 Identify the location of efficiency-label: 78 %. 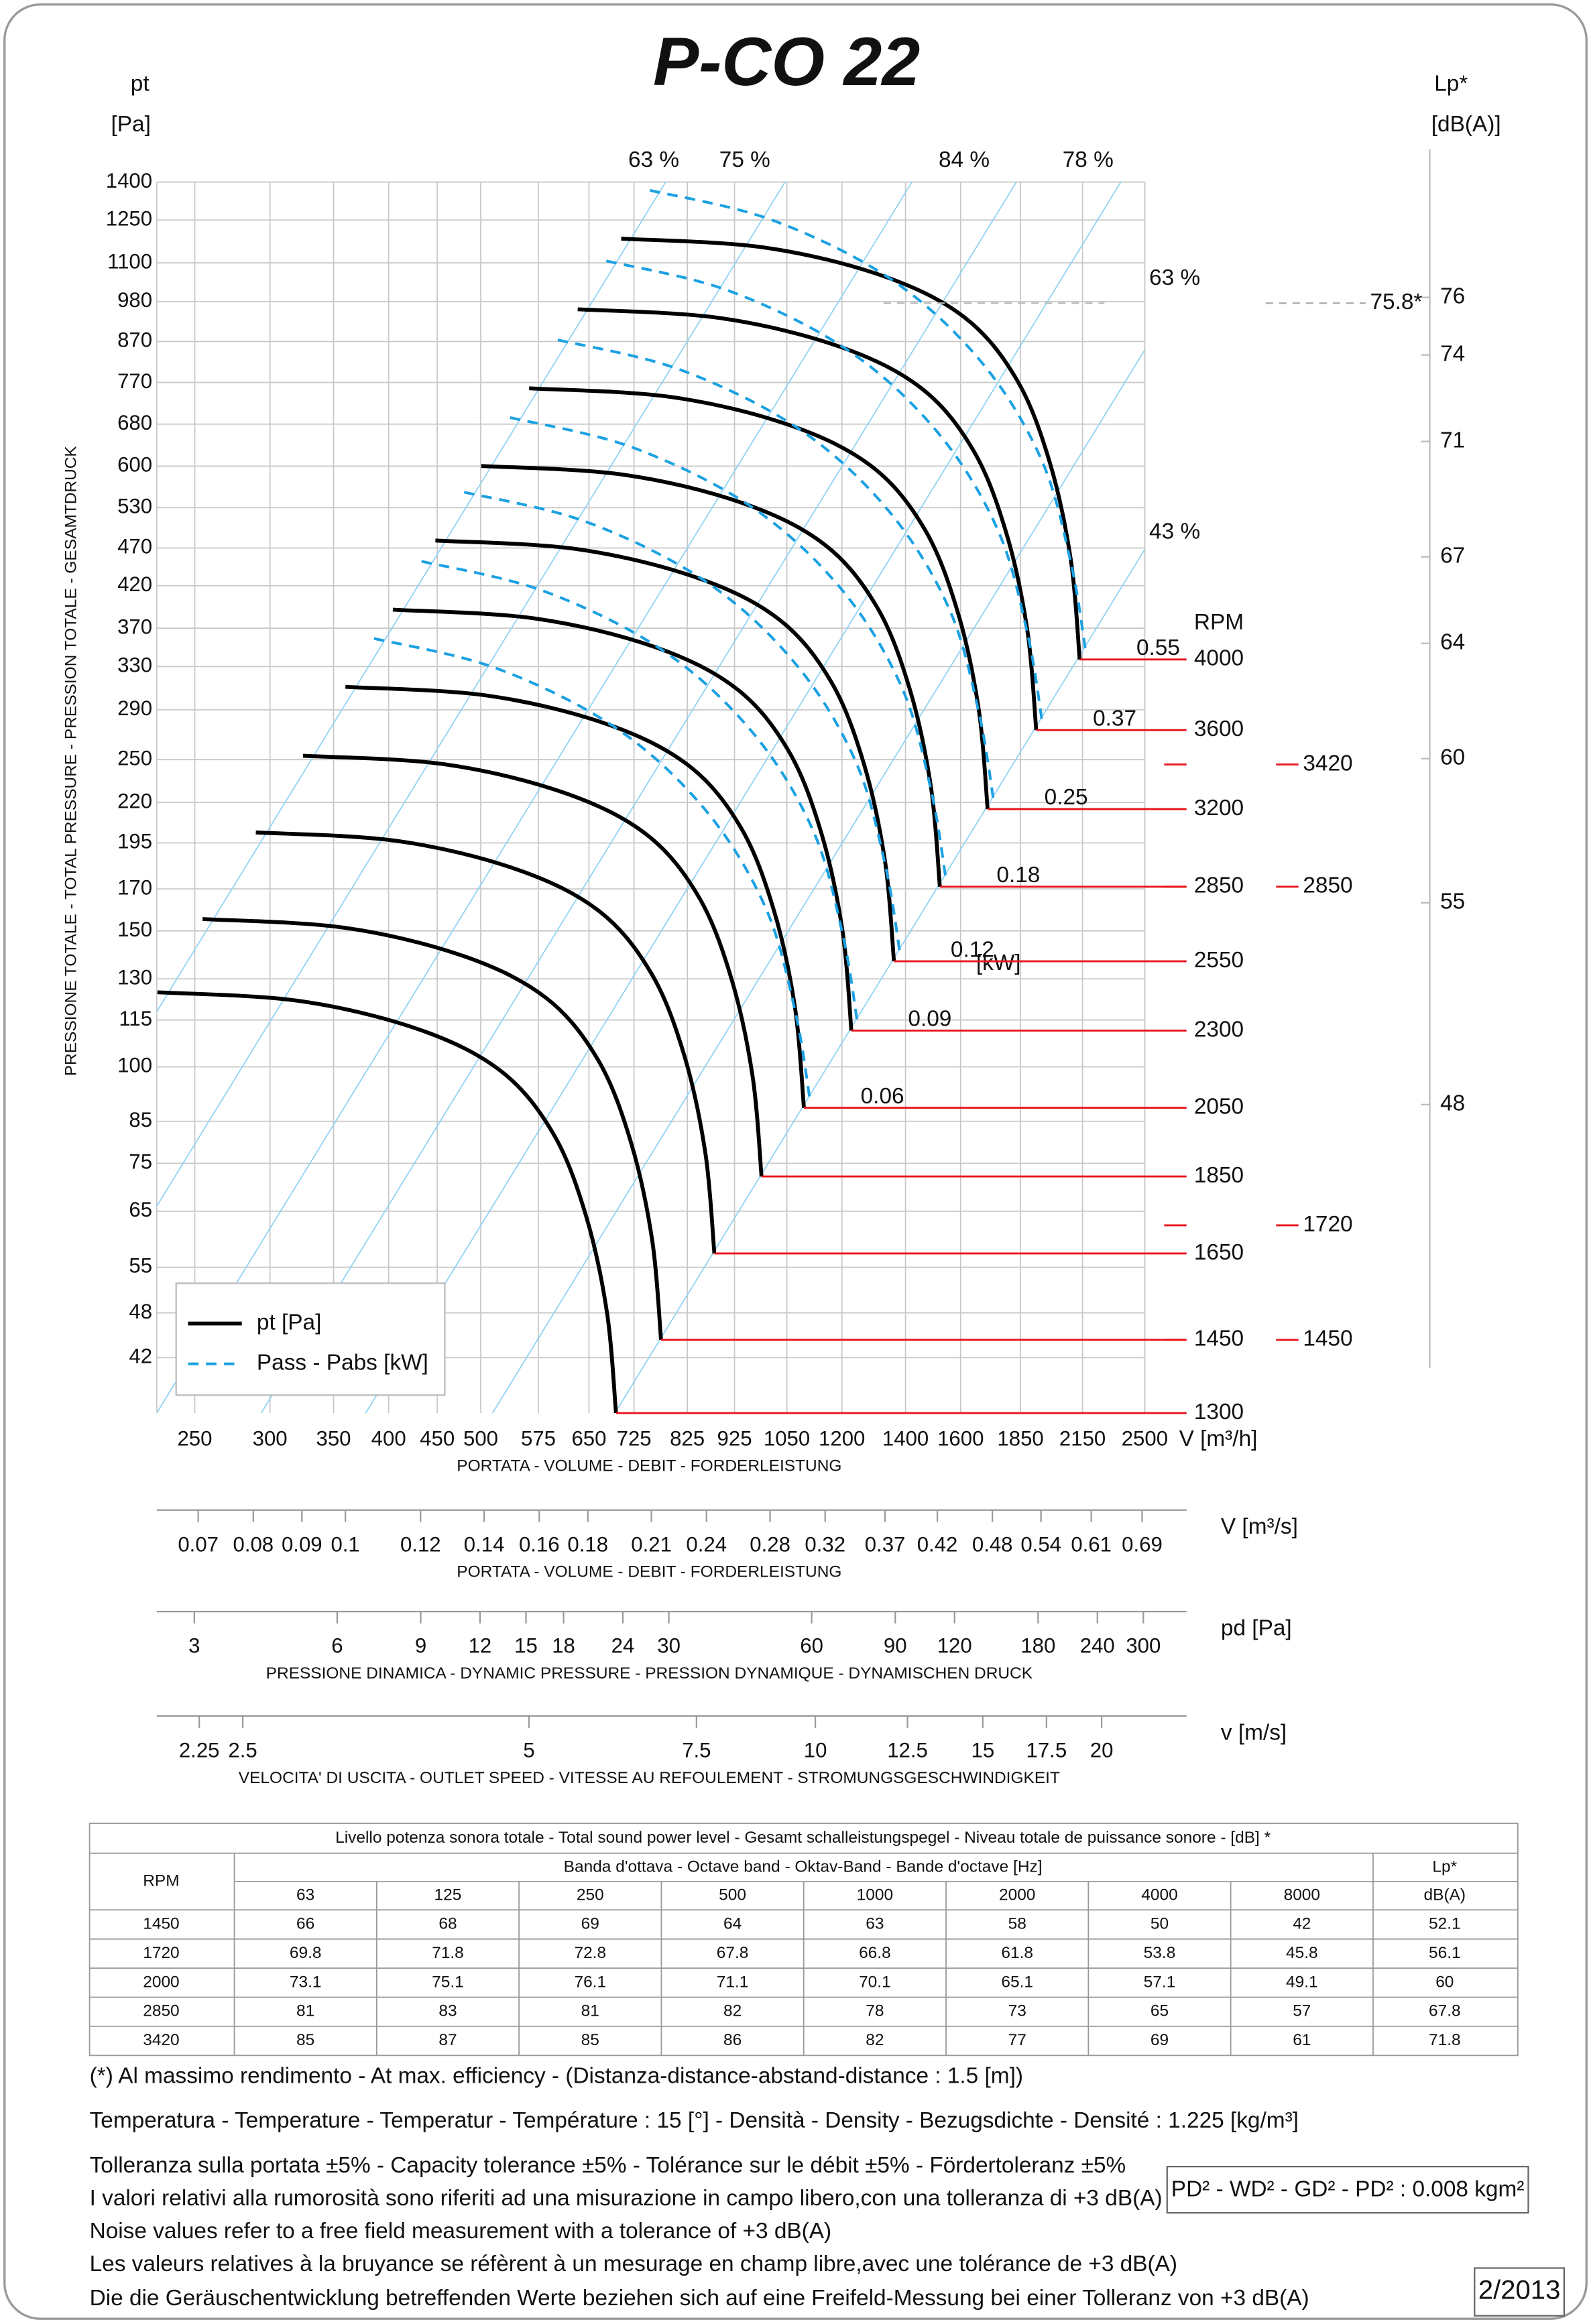
(1088, 159).